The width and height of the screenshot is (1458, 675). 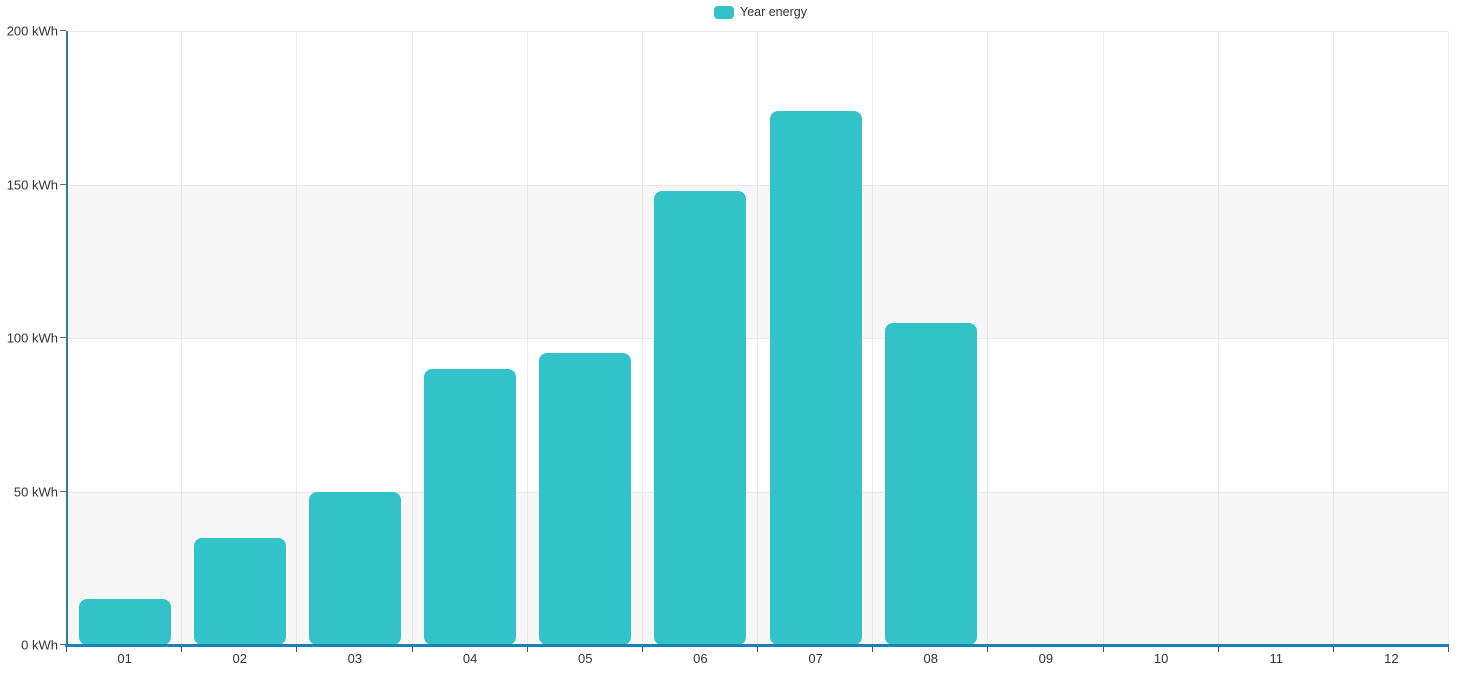 I want to click on x-axis-label-09: 09, so click(x=1046, y=658).